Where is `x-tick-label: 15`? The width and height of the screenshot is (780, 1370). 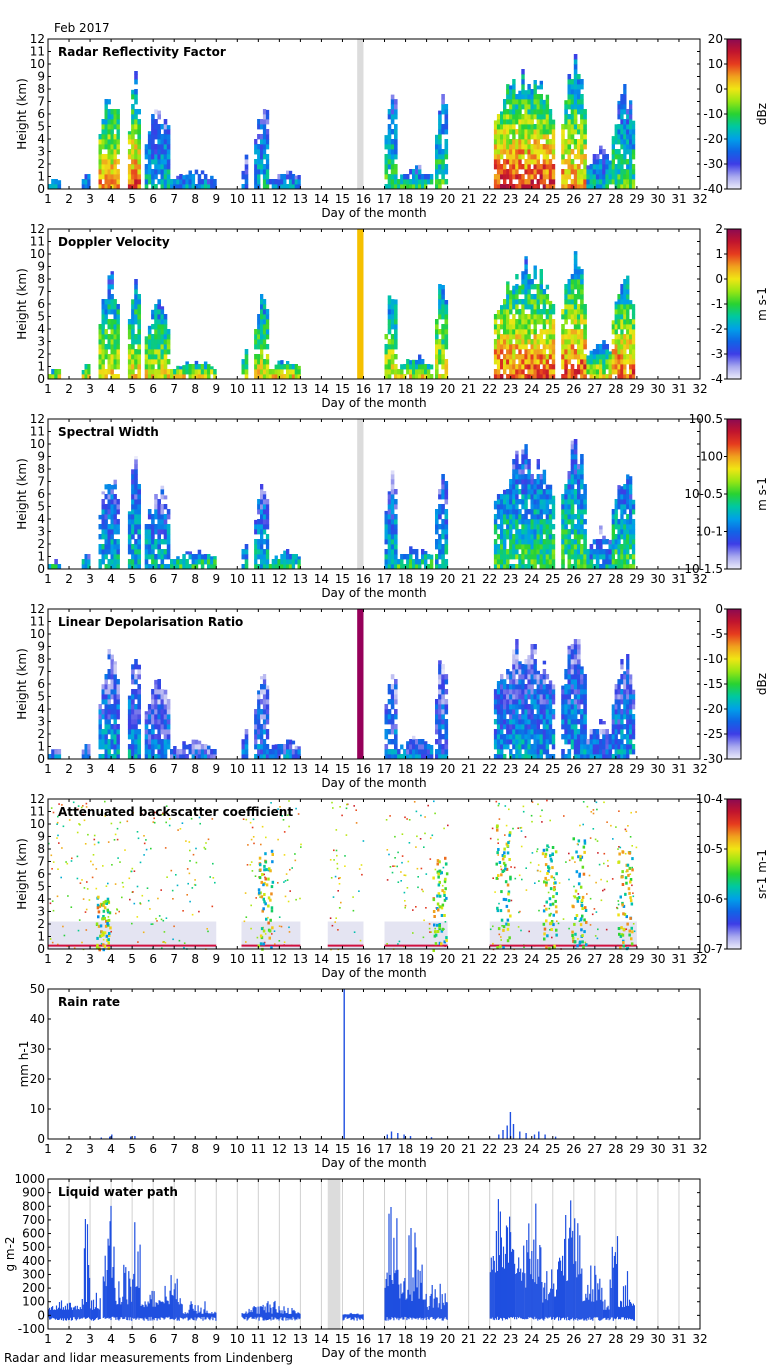 x-tick-label: 15 is located at coordinates (342, 579).